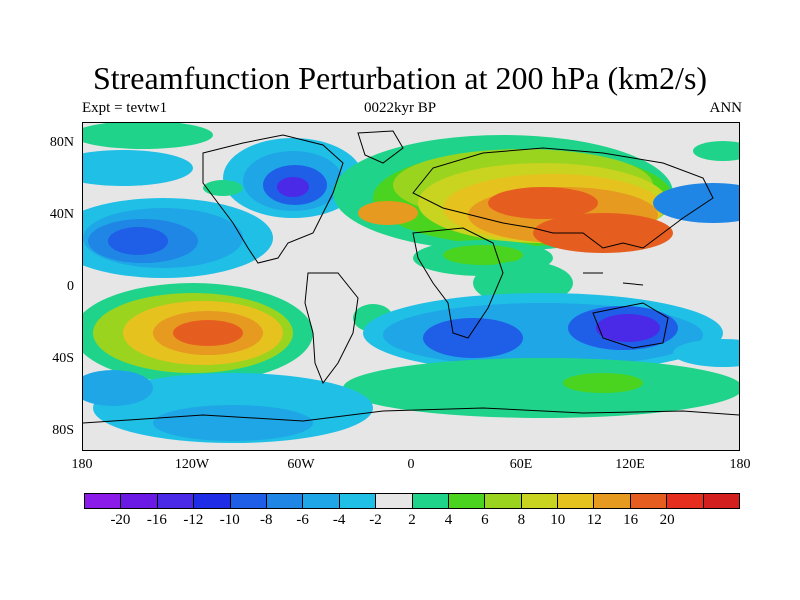 This screenshot has width=800, height=600. Describe the element at coordinates (400, 108) in the screenshot. I see `time-label: 0022kyr BP` at that location.